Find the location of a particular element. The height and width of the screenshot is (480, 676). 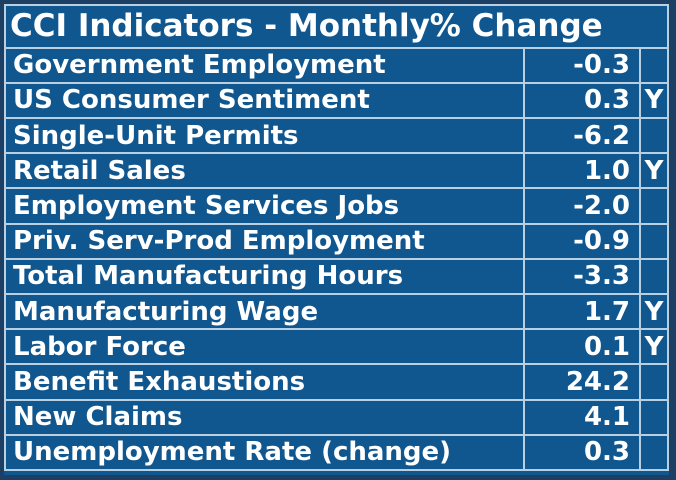

table-row: Unemployment Rate (change) 0.3 is located at coordinates (336, 452).